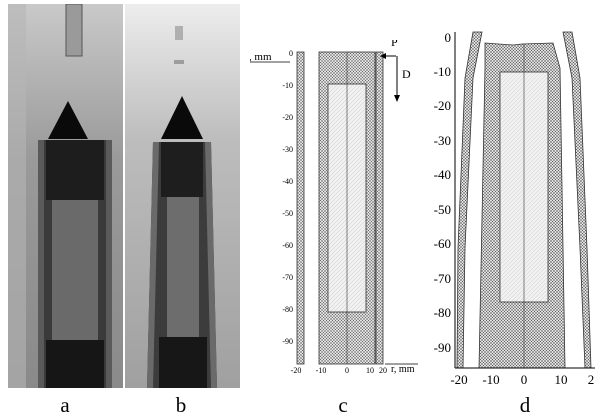 The height and width of the screenshot is (418, 598). I want to click on arrow-p-head, so click(383, 56).